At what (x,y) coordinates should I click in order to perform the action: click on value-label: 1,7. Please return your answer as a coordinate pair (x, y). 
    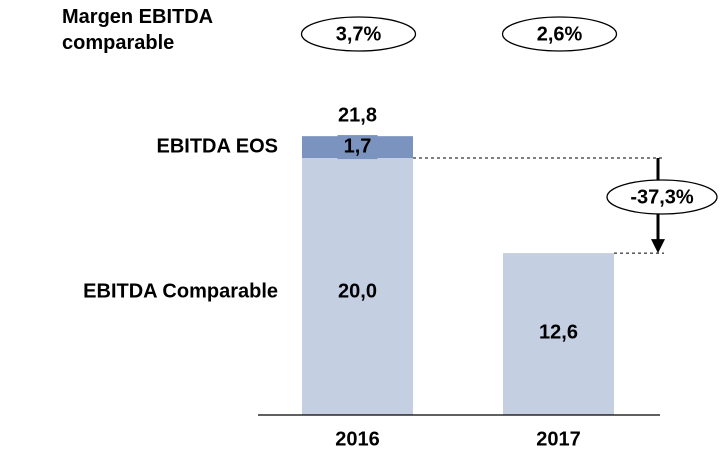
    Looking at the image, I should click on (358, 146).